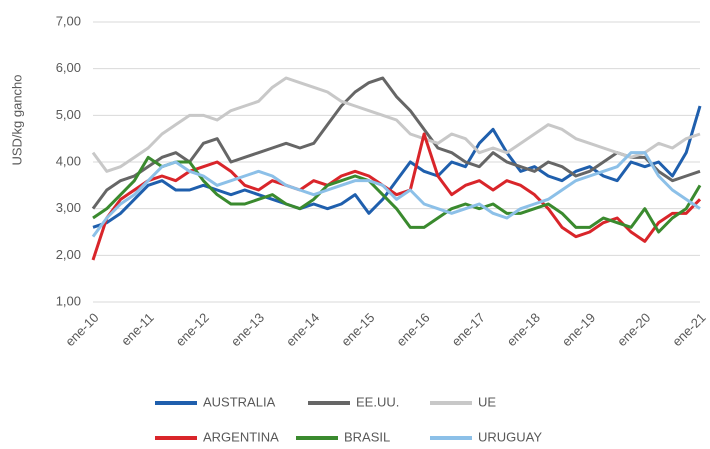  Describe the element at coordinates (357, 329) in the screenshot. I see `x-tick-label: ene-15` at that location.